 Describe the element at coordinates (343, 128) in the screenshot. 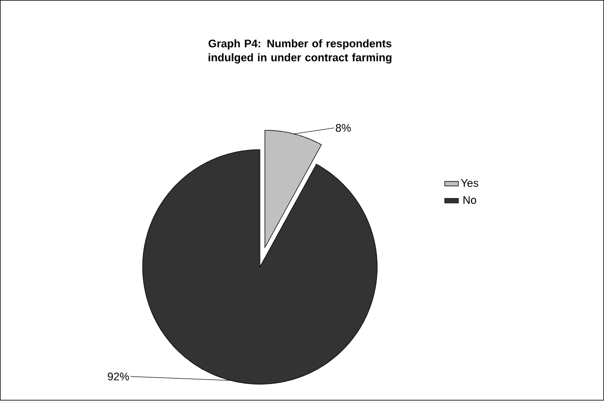

I see `data-label: 8%` at that location.